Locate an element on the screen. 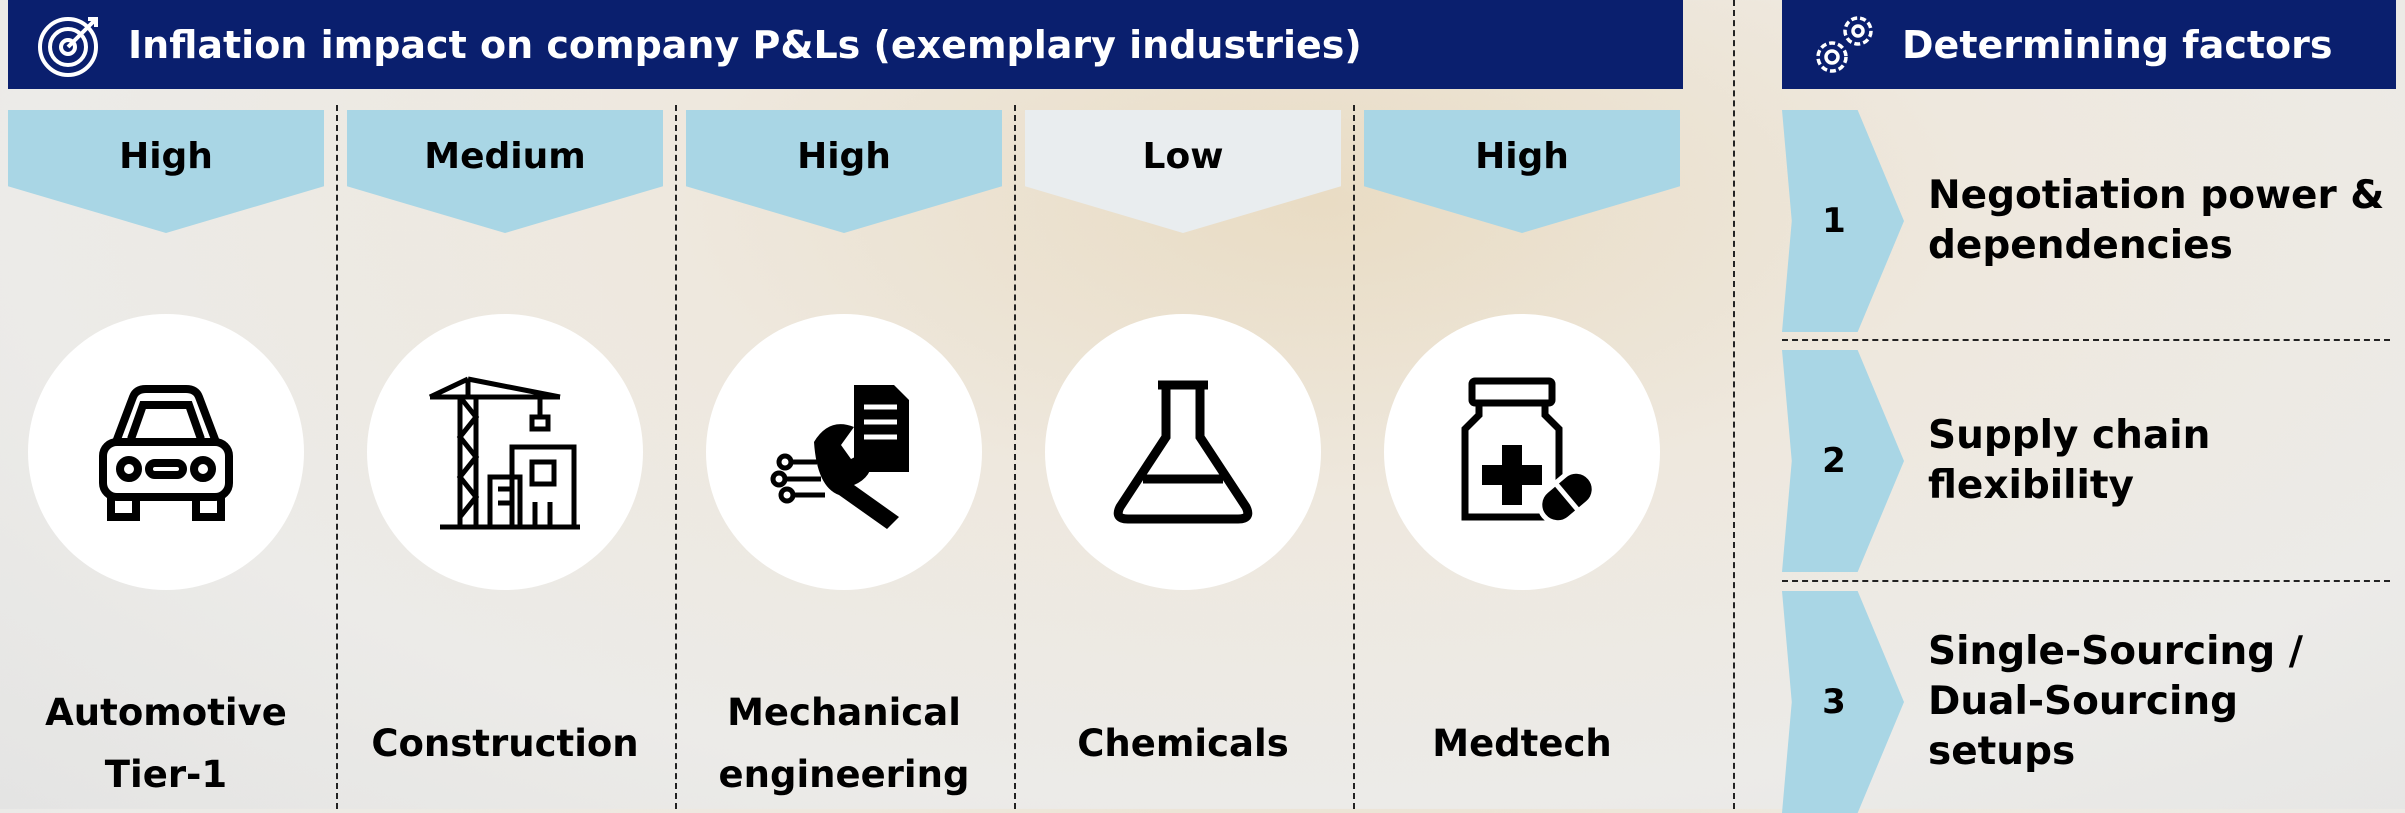 This screenshot has height=813, width=2405. flask-icon is located at coordinates (1183, 452).